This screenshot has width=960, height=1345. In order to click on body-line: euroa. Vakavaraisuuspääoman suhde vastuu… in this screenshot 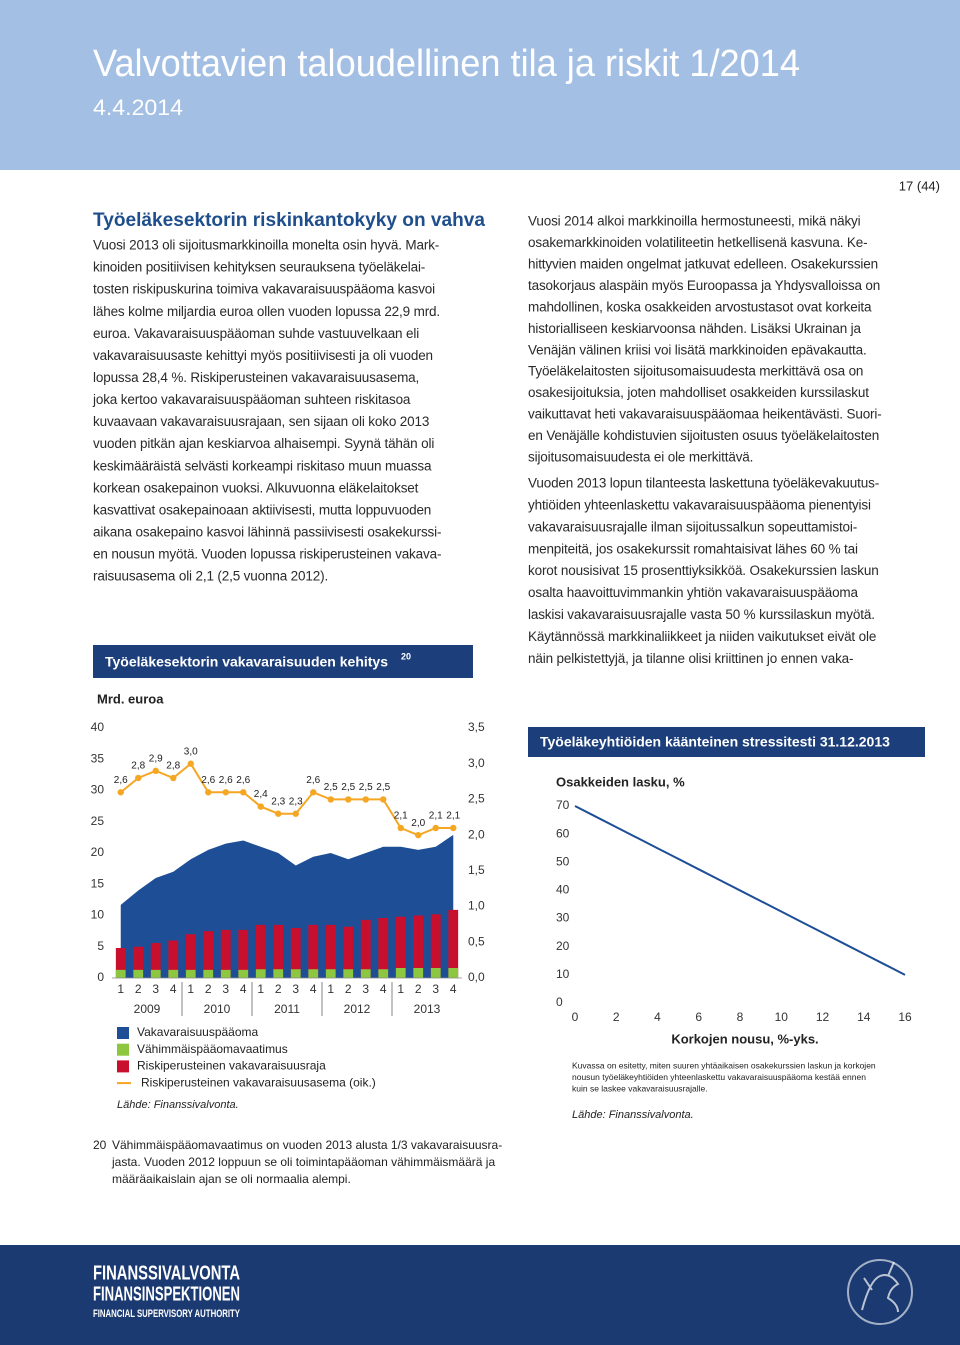, I will do `click(256, 333)`.